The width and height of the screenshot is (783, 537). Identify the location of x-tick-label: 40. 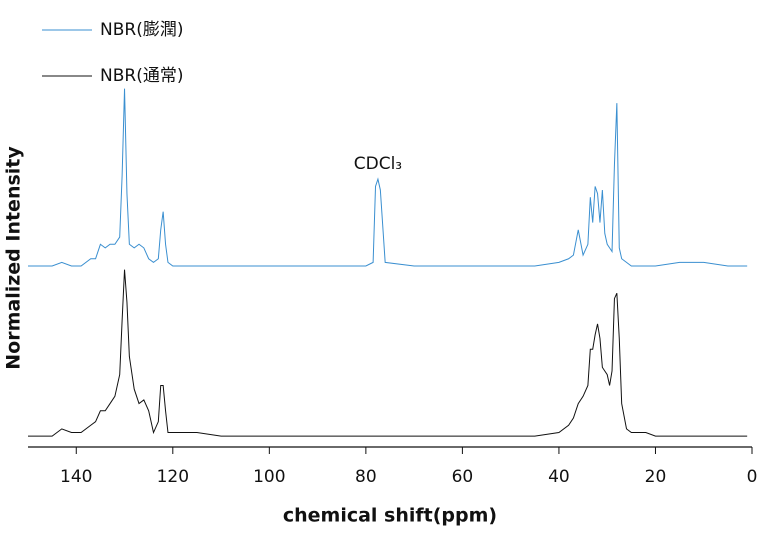
(559, 477).